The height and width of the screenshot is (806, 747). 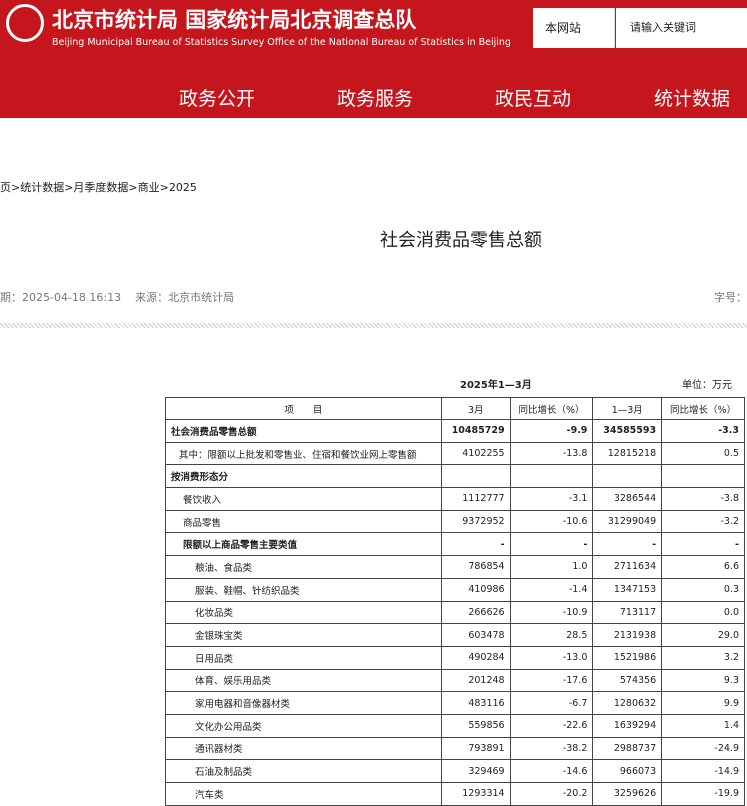 What do you see at coordinates (303, 771) in the screenshot?
I see `table-cell: 石油及制品类` at bounding box center [303, 771].